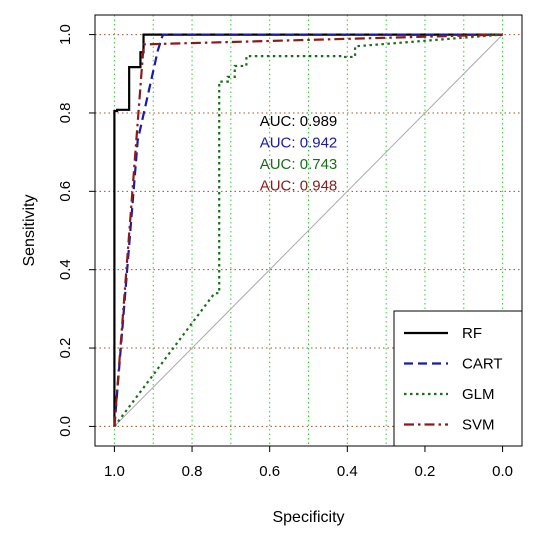  Describe the element at coordinates (482, 364) in the screenshot. I see `legend-label: CART` at that location.